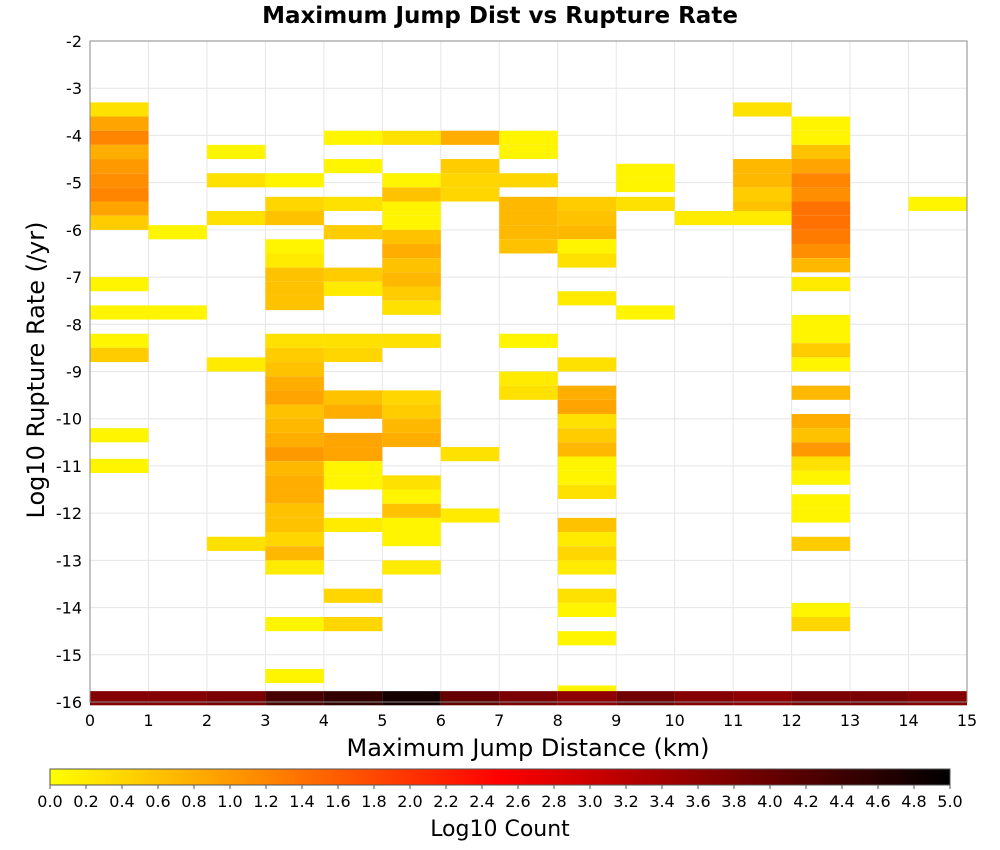  Describe the element at coordinates (229, 801) in the screenshot. I see `colorbar-tick-label: 1.0` at that location.